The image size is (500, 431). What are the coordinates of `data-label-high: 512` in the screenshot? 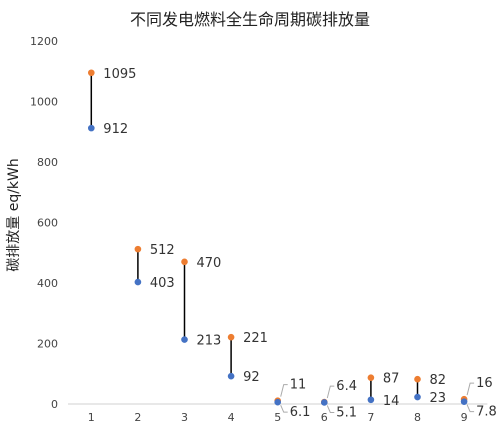 It's located at (162, 250).